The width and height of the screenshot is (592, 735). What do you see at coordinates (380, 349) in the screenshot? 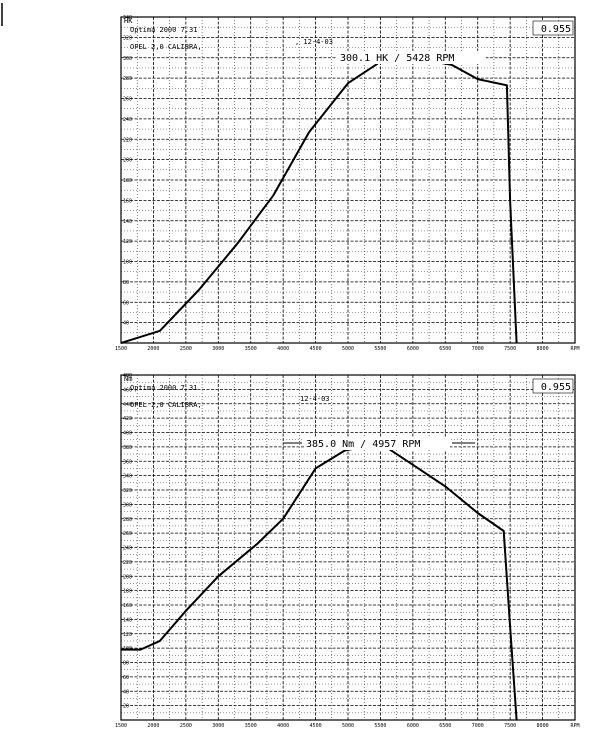
I see `x-tick-label-1: 5500` at bounding box center [380, 349].